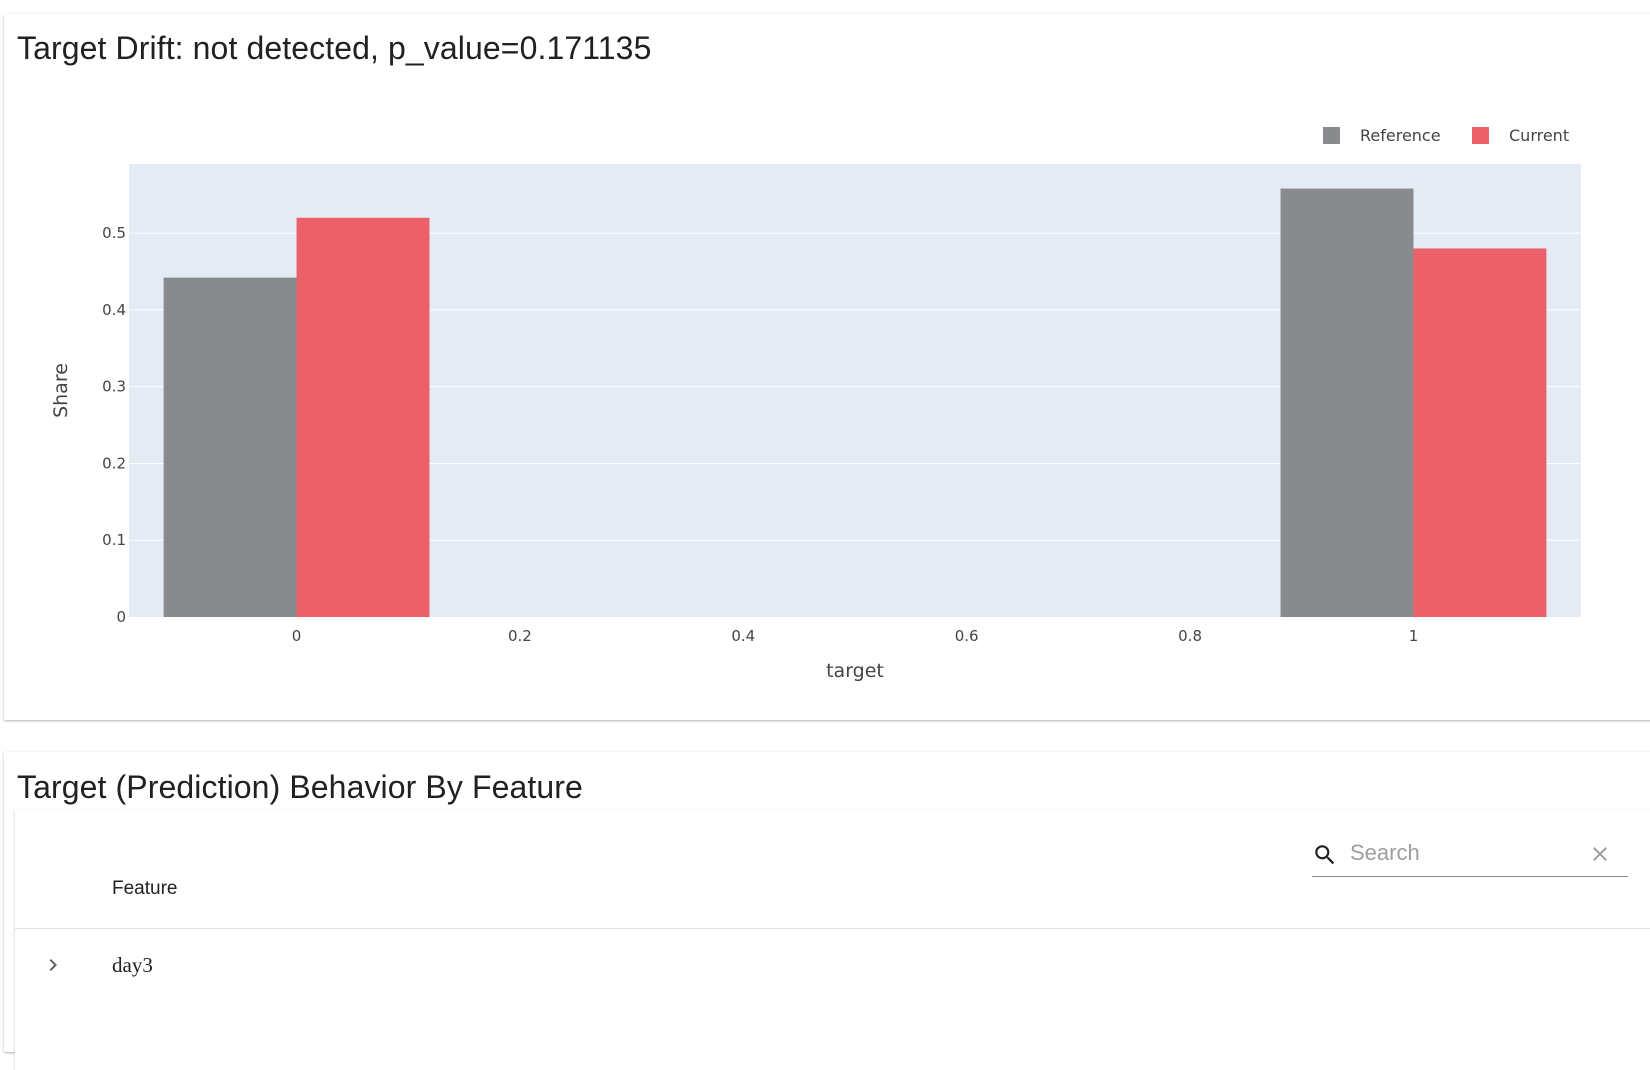 This screenshot has width=1650, height=1070. Describe the element at coordinates (114, 463) in the screenshot. I see `y-tick-label: 0.2` at that location.